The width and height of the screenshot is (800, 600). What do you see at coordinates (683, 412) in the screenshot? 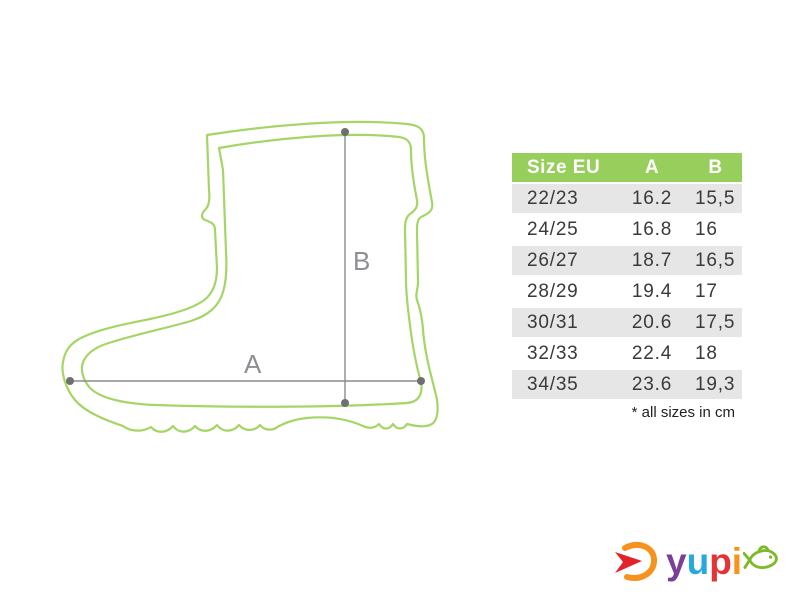
I see `sizes-note: * all sizes in cm` at bounding box center [683, 412].